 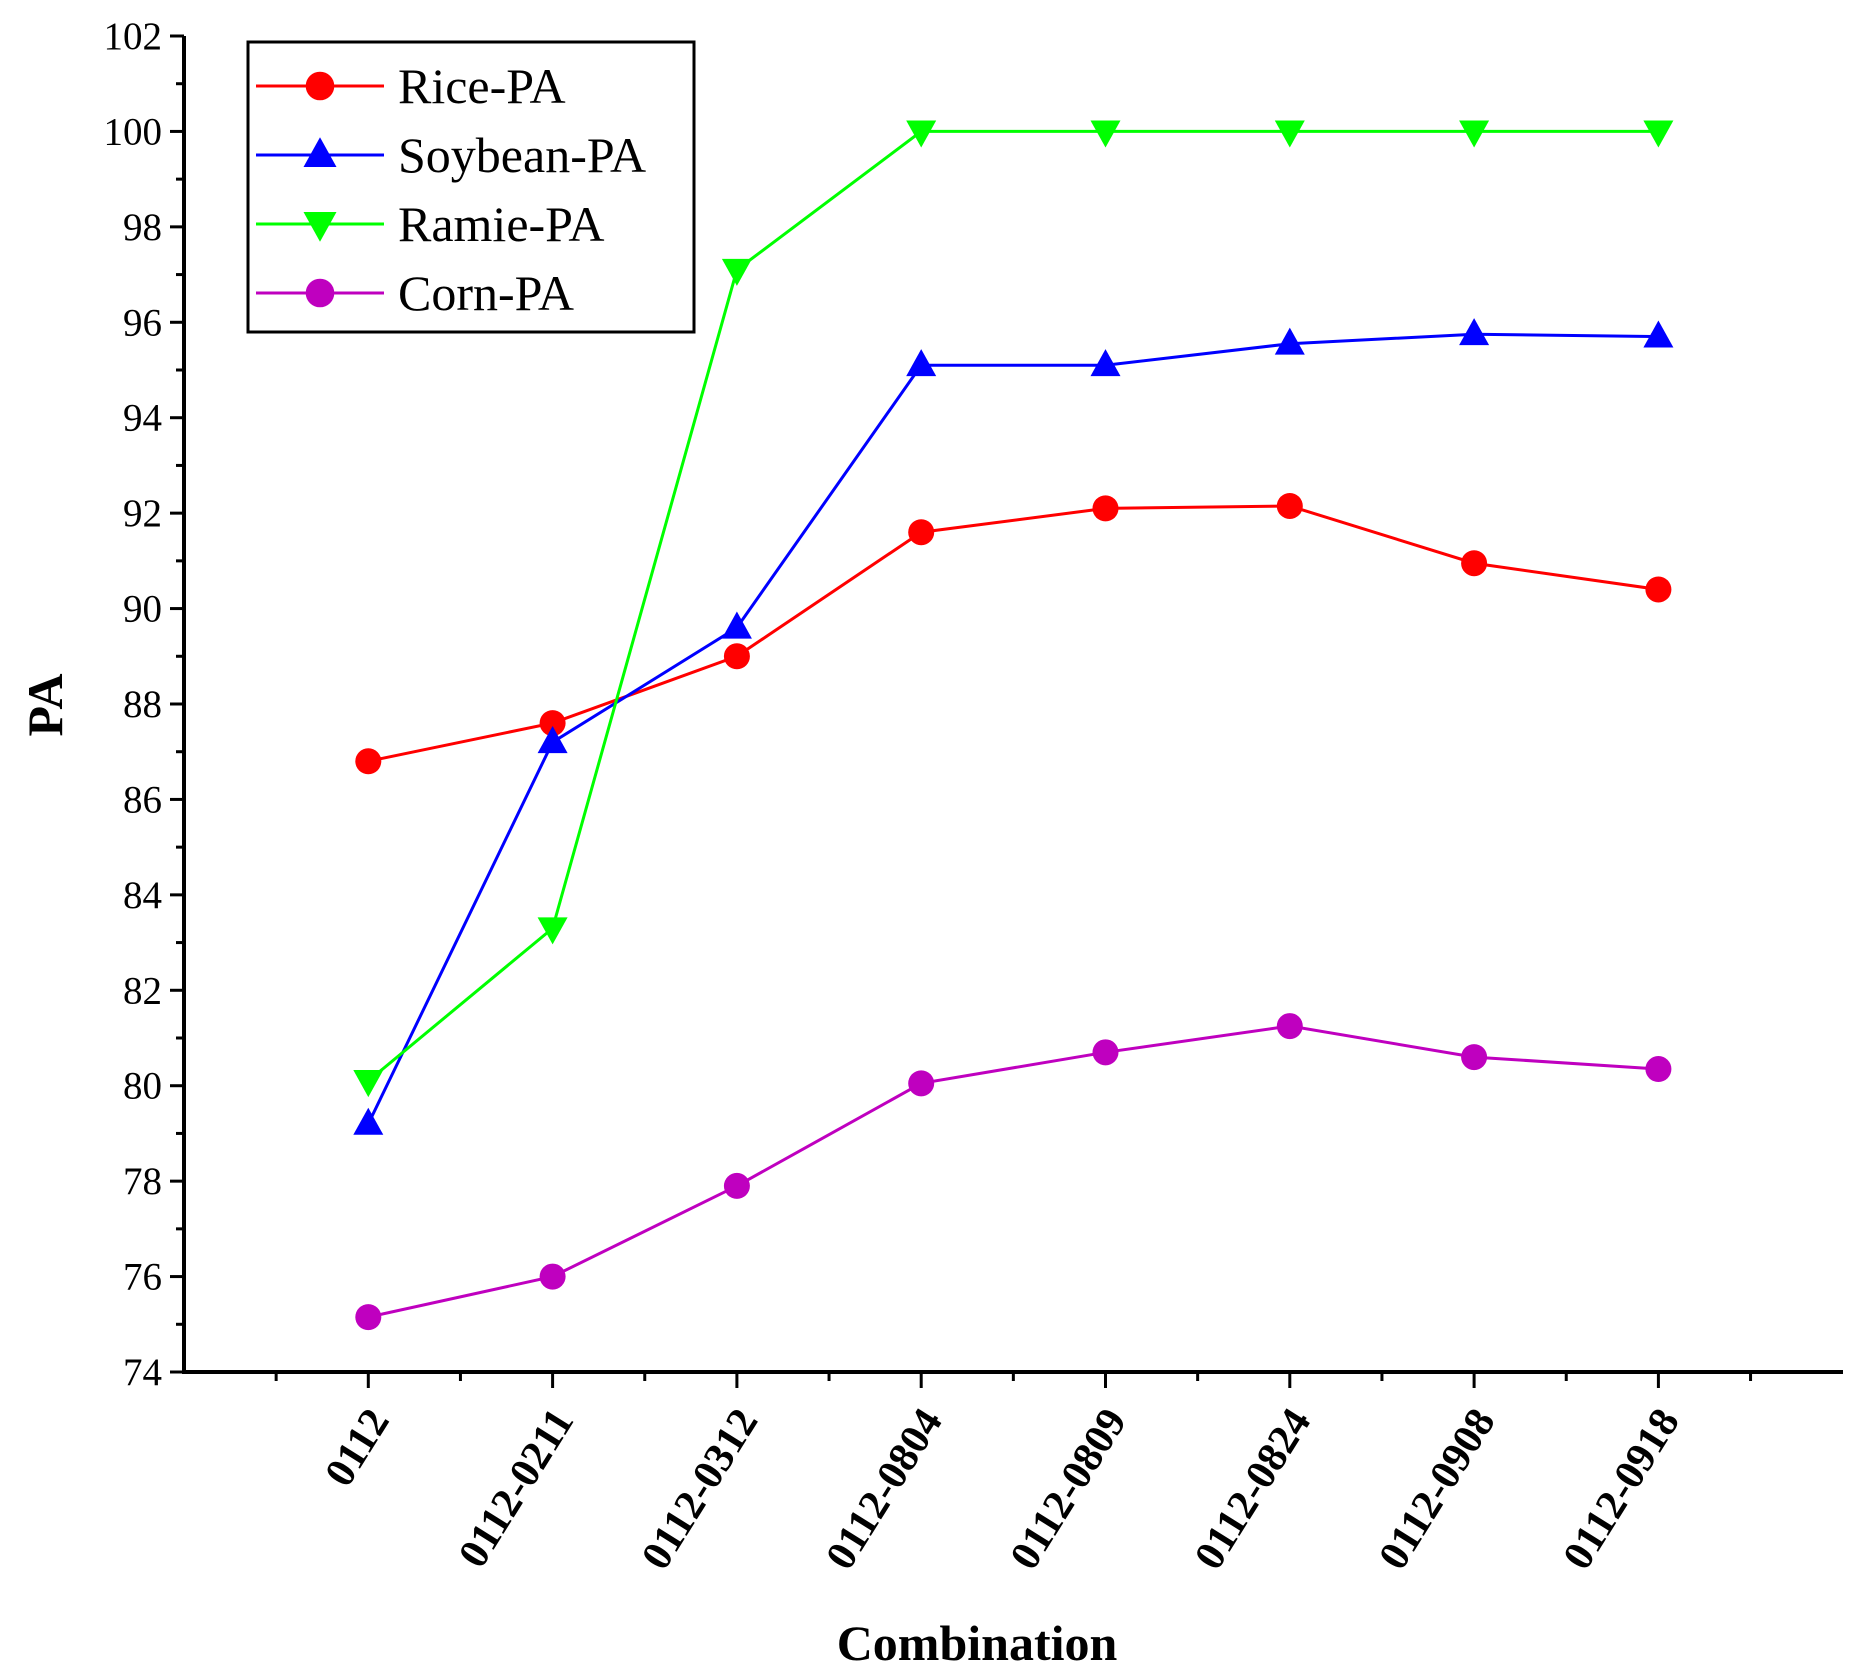 What do you see at coordinates (522, 155) in the screenshot?
I see `legend-soybean-pa-label: Soybean-PA` at bounding box center [522, 155].